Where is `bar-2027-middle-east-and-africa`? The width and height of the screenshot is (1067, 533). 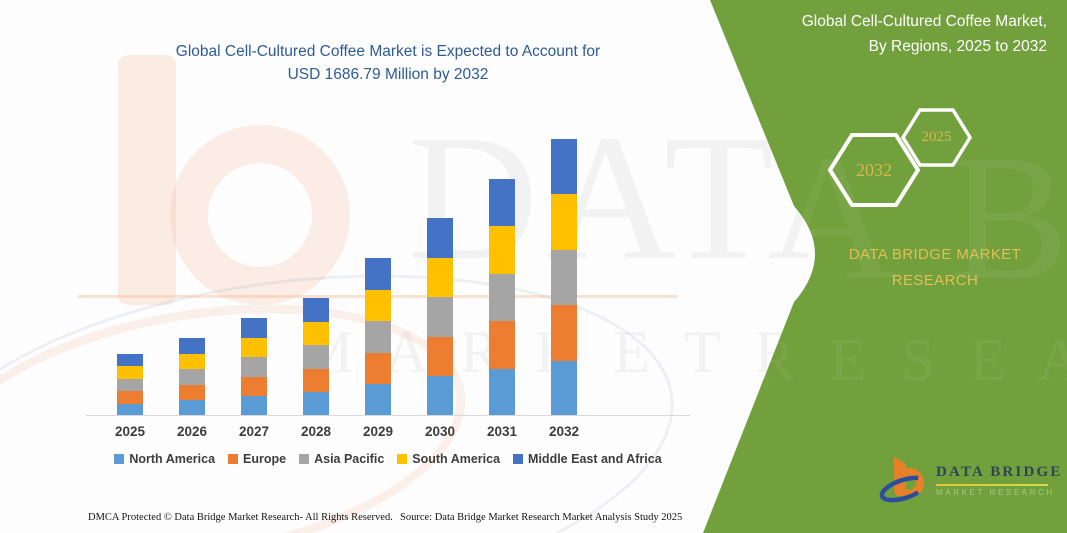
bar-2027-middle-east-and-africa is located at coordinates (254, 327).